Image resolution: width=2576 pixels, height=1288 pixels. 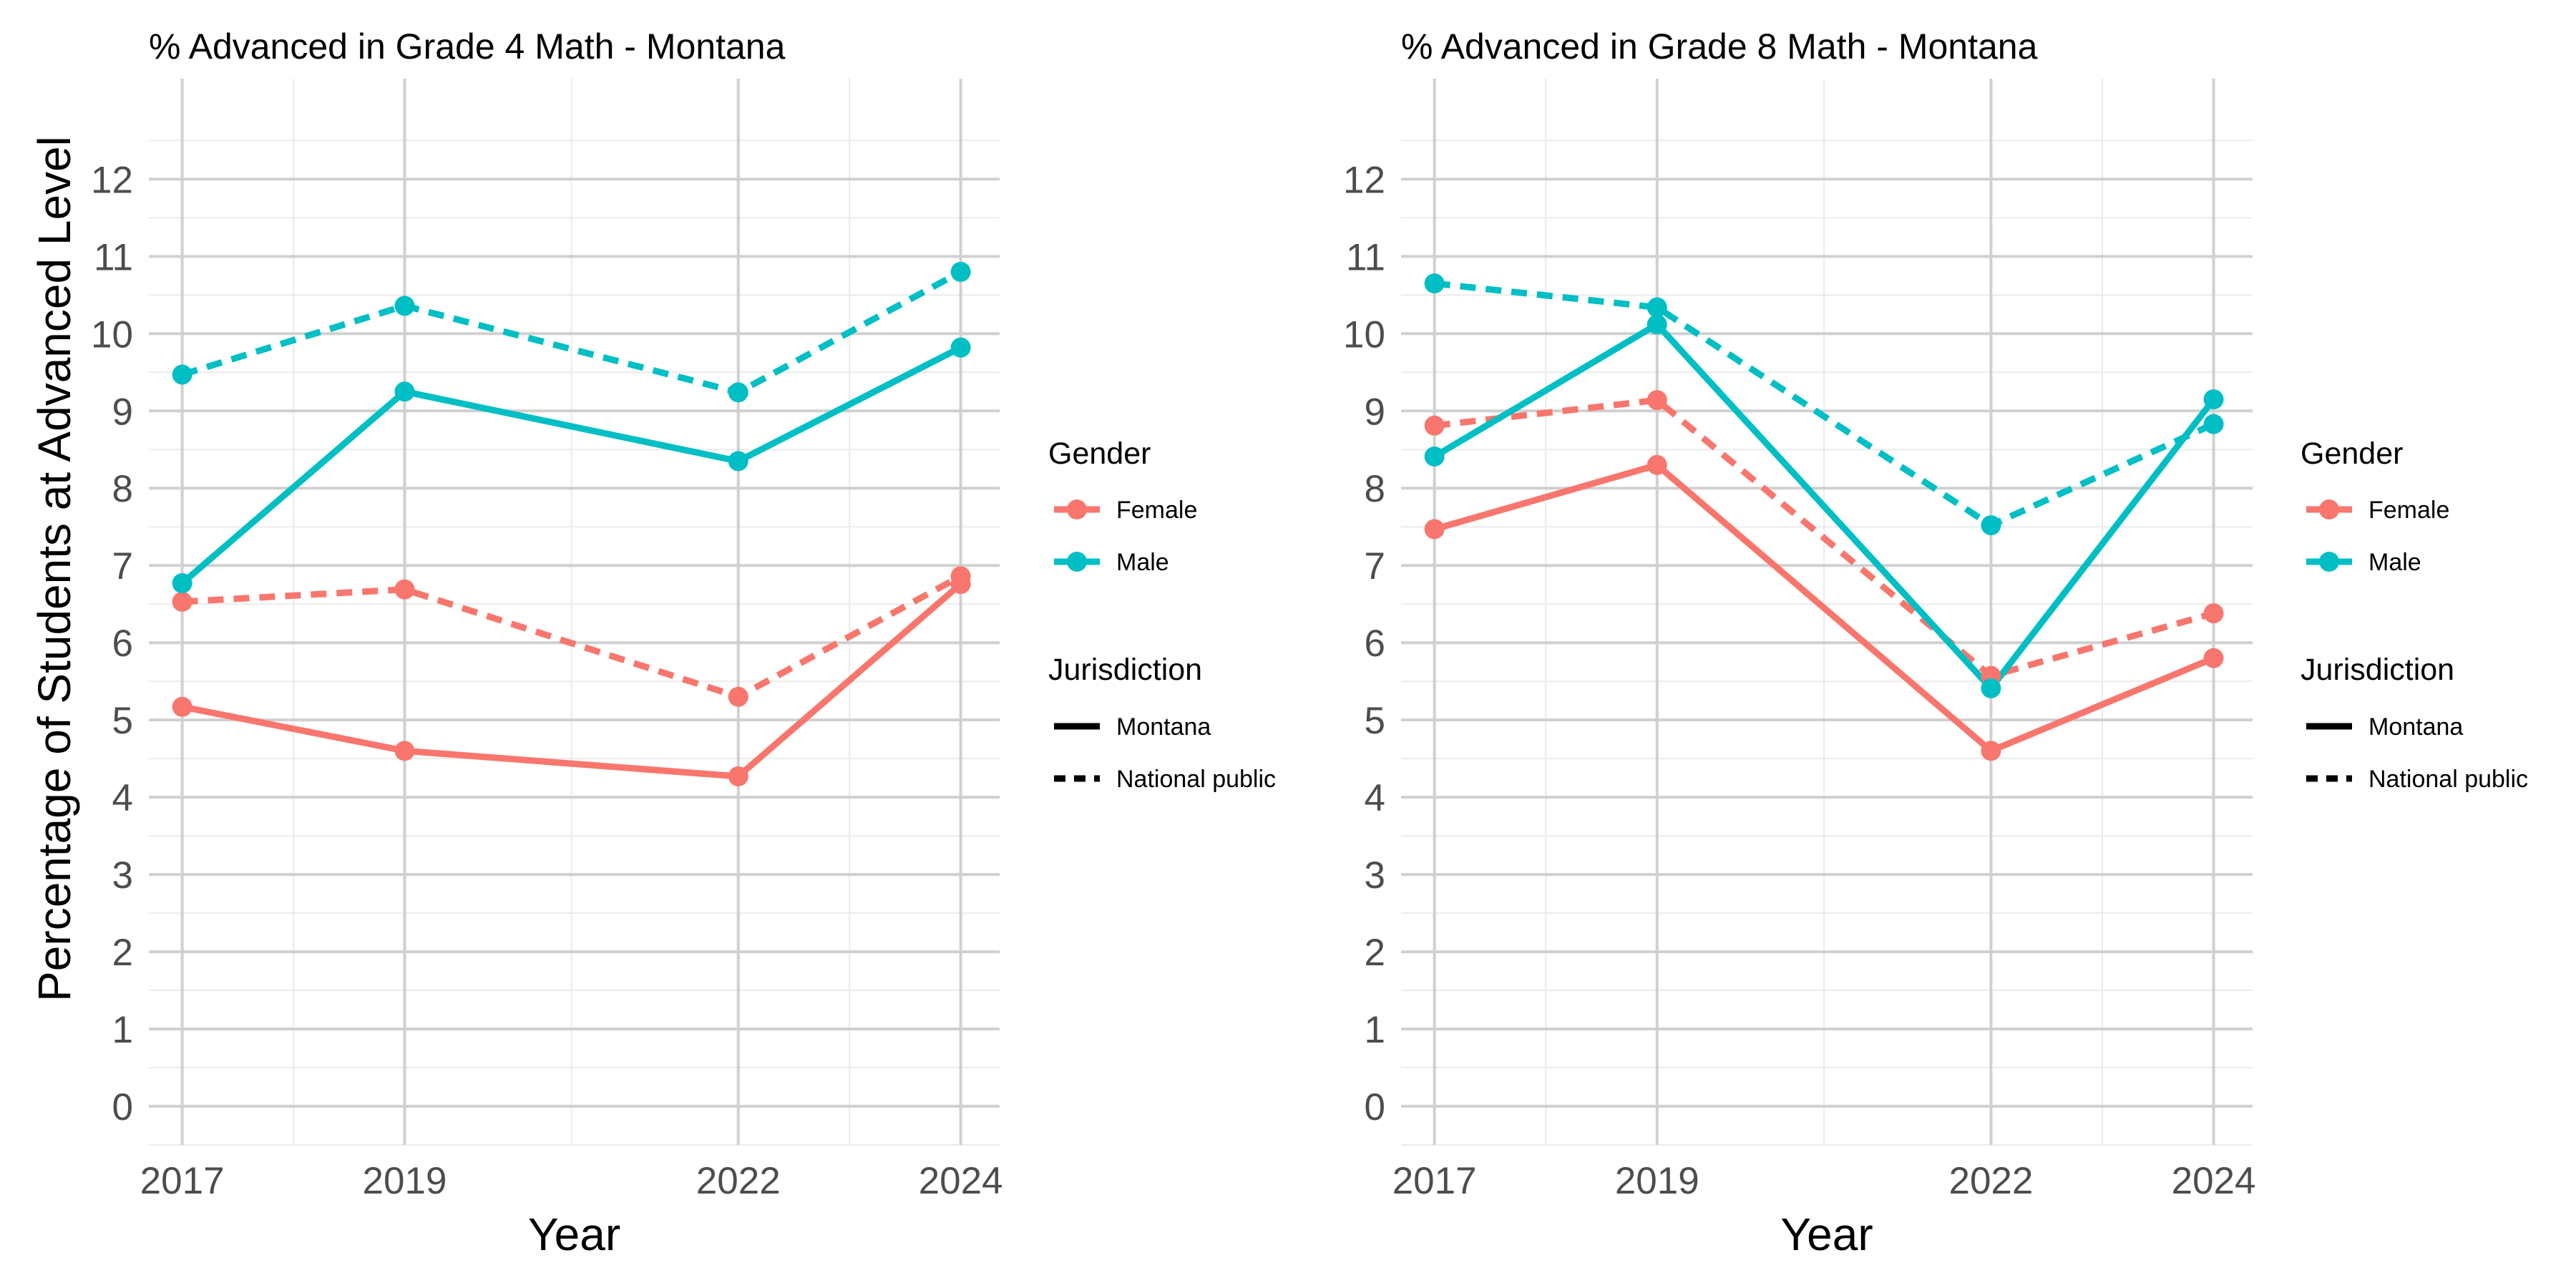 What do you see at coordinates (54, 569) in the screenshot?
I see `y-axis-title: Percentage of Students at Advanced Level` at bounding box center [54, 569].